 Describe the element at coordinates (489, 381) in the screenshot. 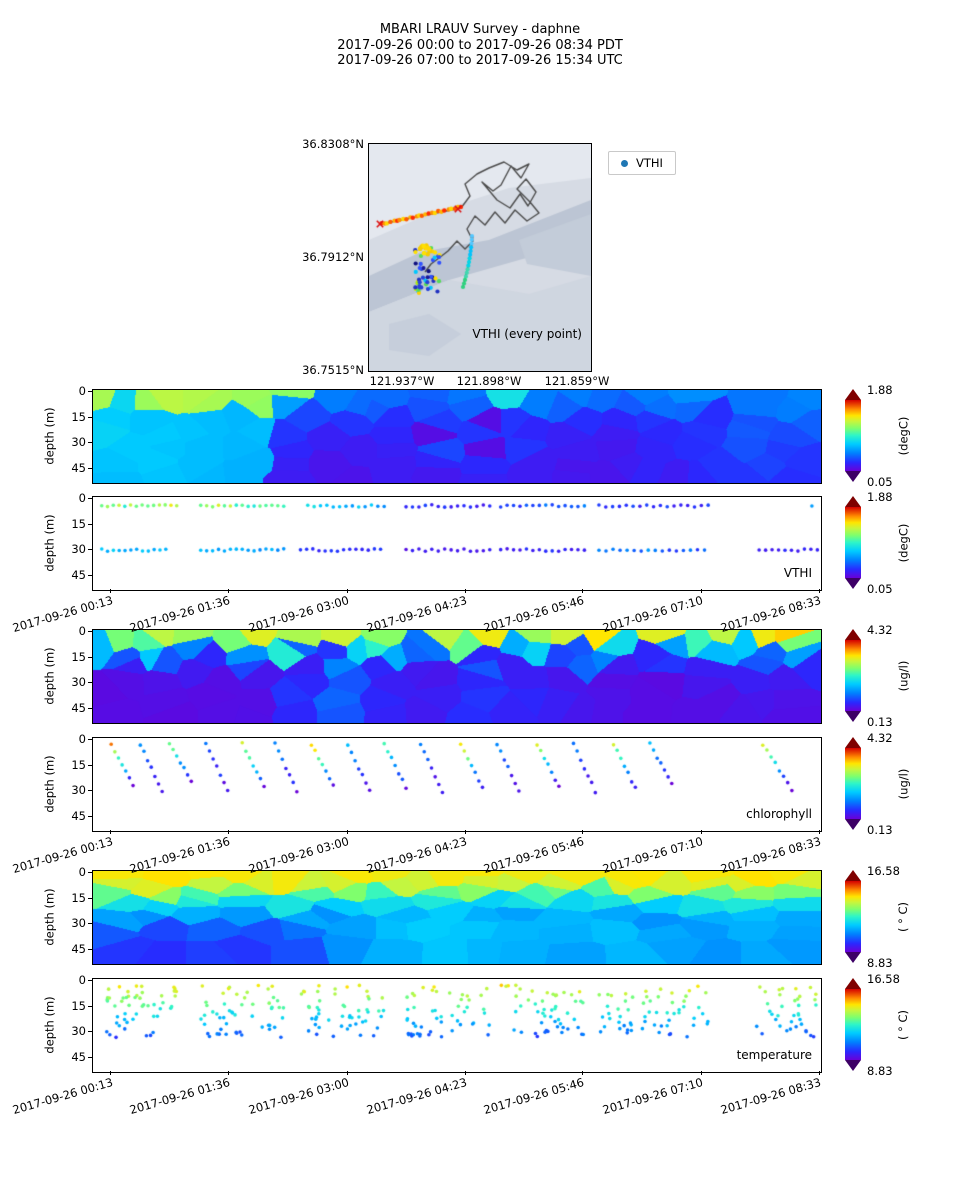

I see `map-lon-label: 121.898°W` at that location.